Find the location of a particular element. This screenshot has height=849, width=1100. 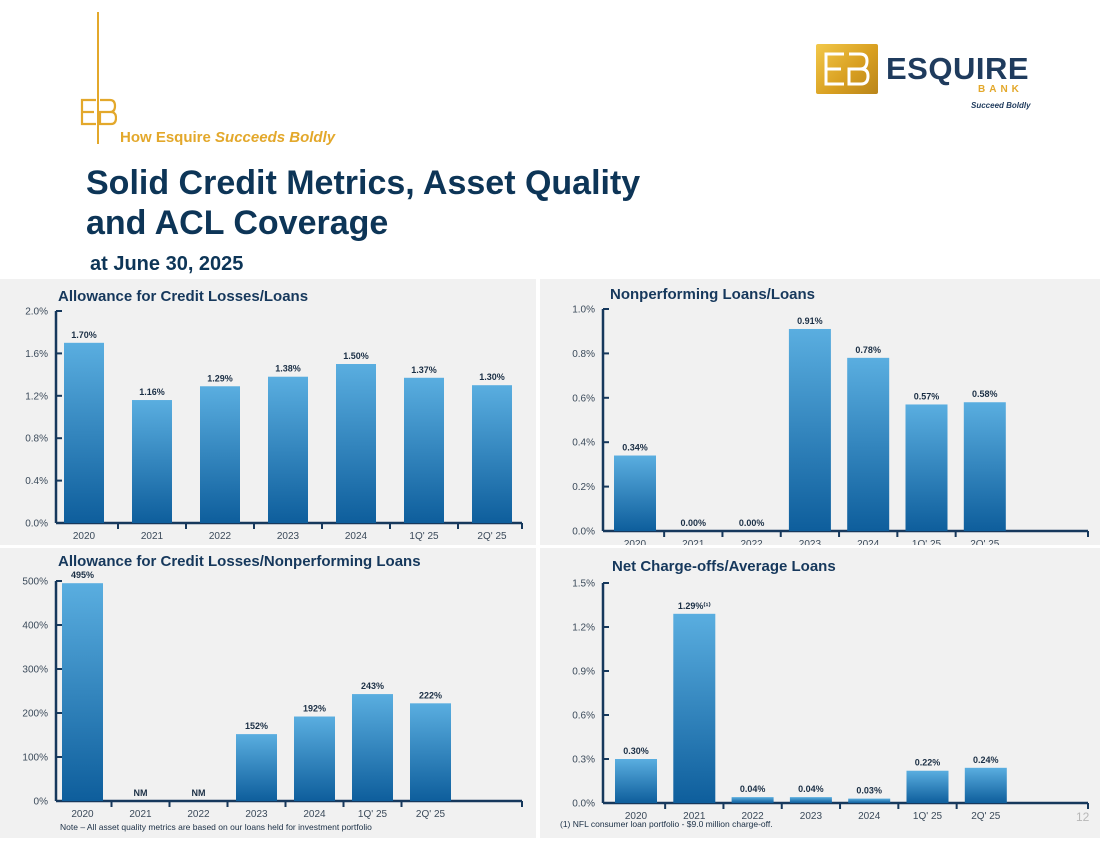

data-label: 192% is located at coordinates (314, 709).